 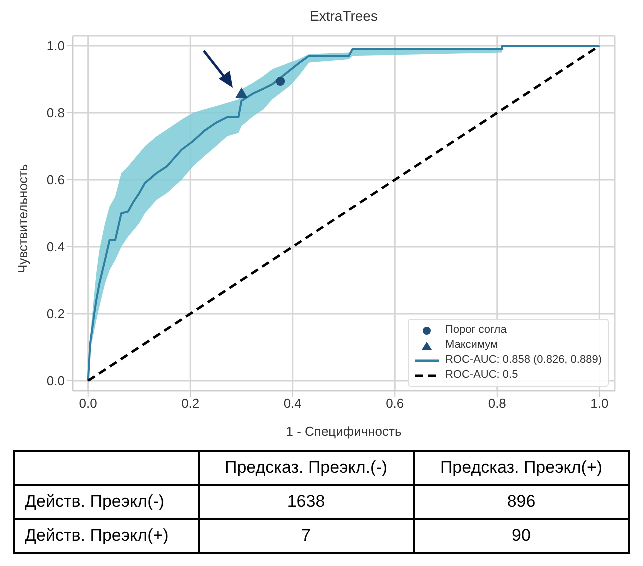 I want to click on x-tick-label: 1.0, so click(x=599, y=404).